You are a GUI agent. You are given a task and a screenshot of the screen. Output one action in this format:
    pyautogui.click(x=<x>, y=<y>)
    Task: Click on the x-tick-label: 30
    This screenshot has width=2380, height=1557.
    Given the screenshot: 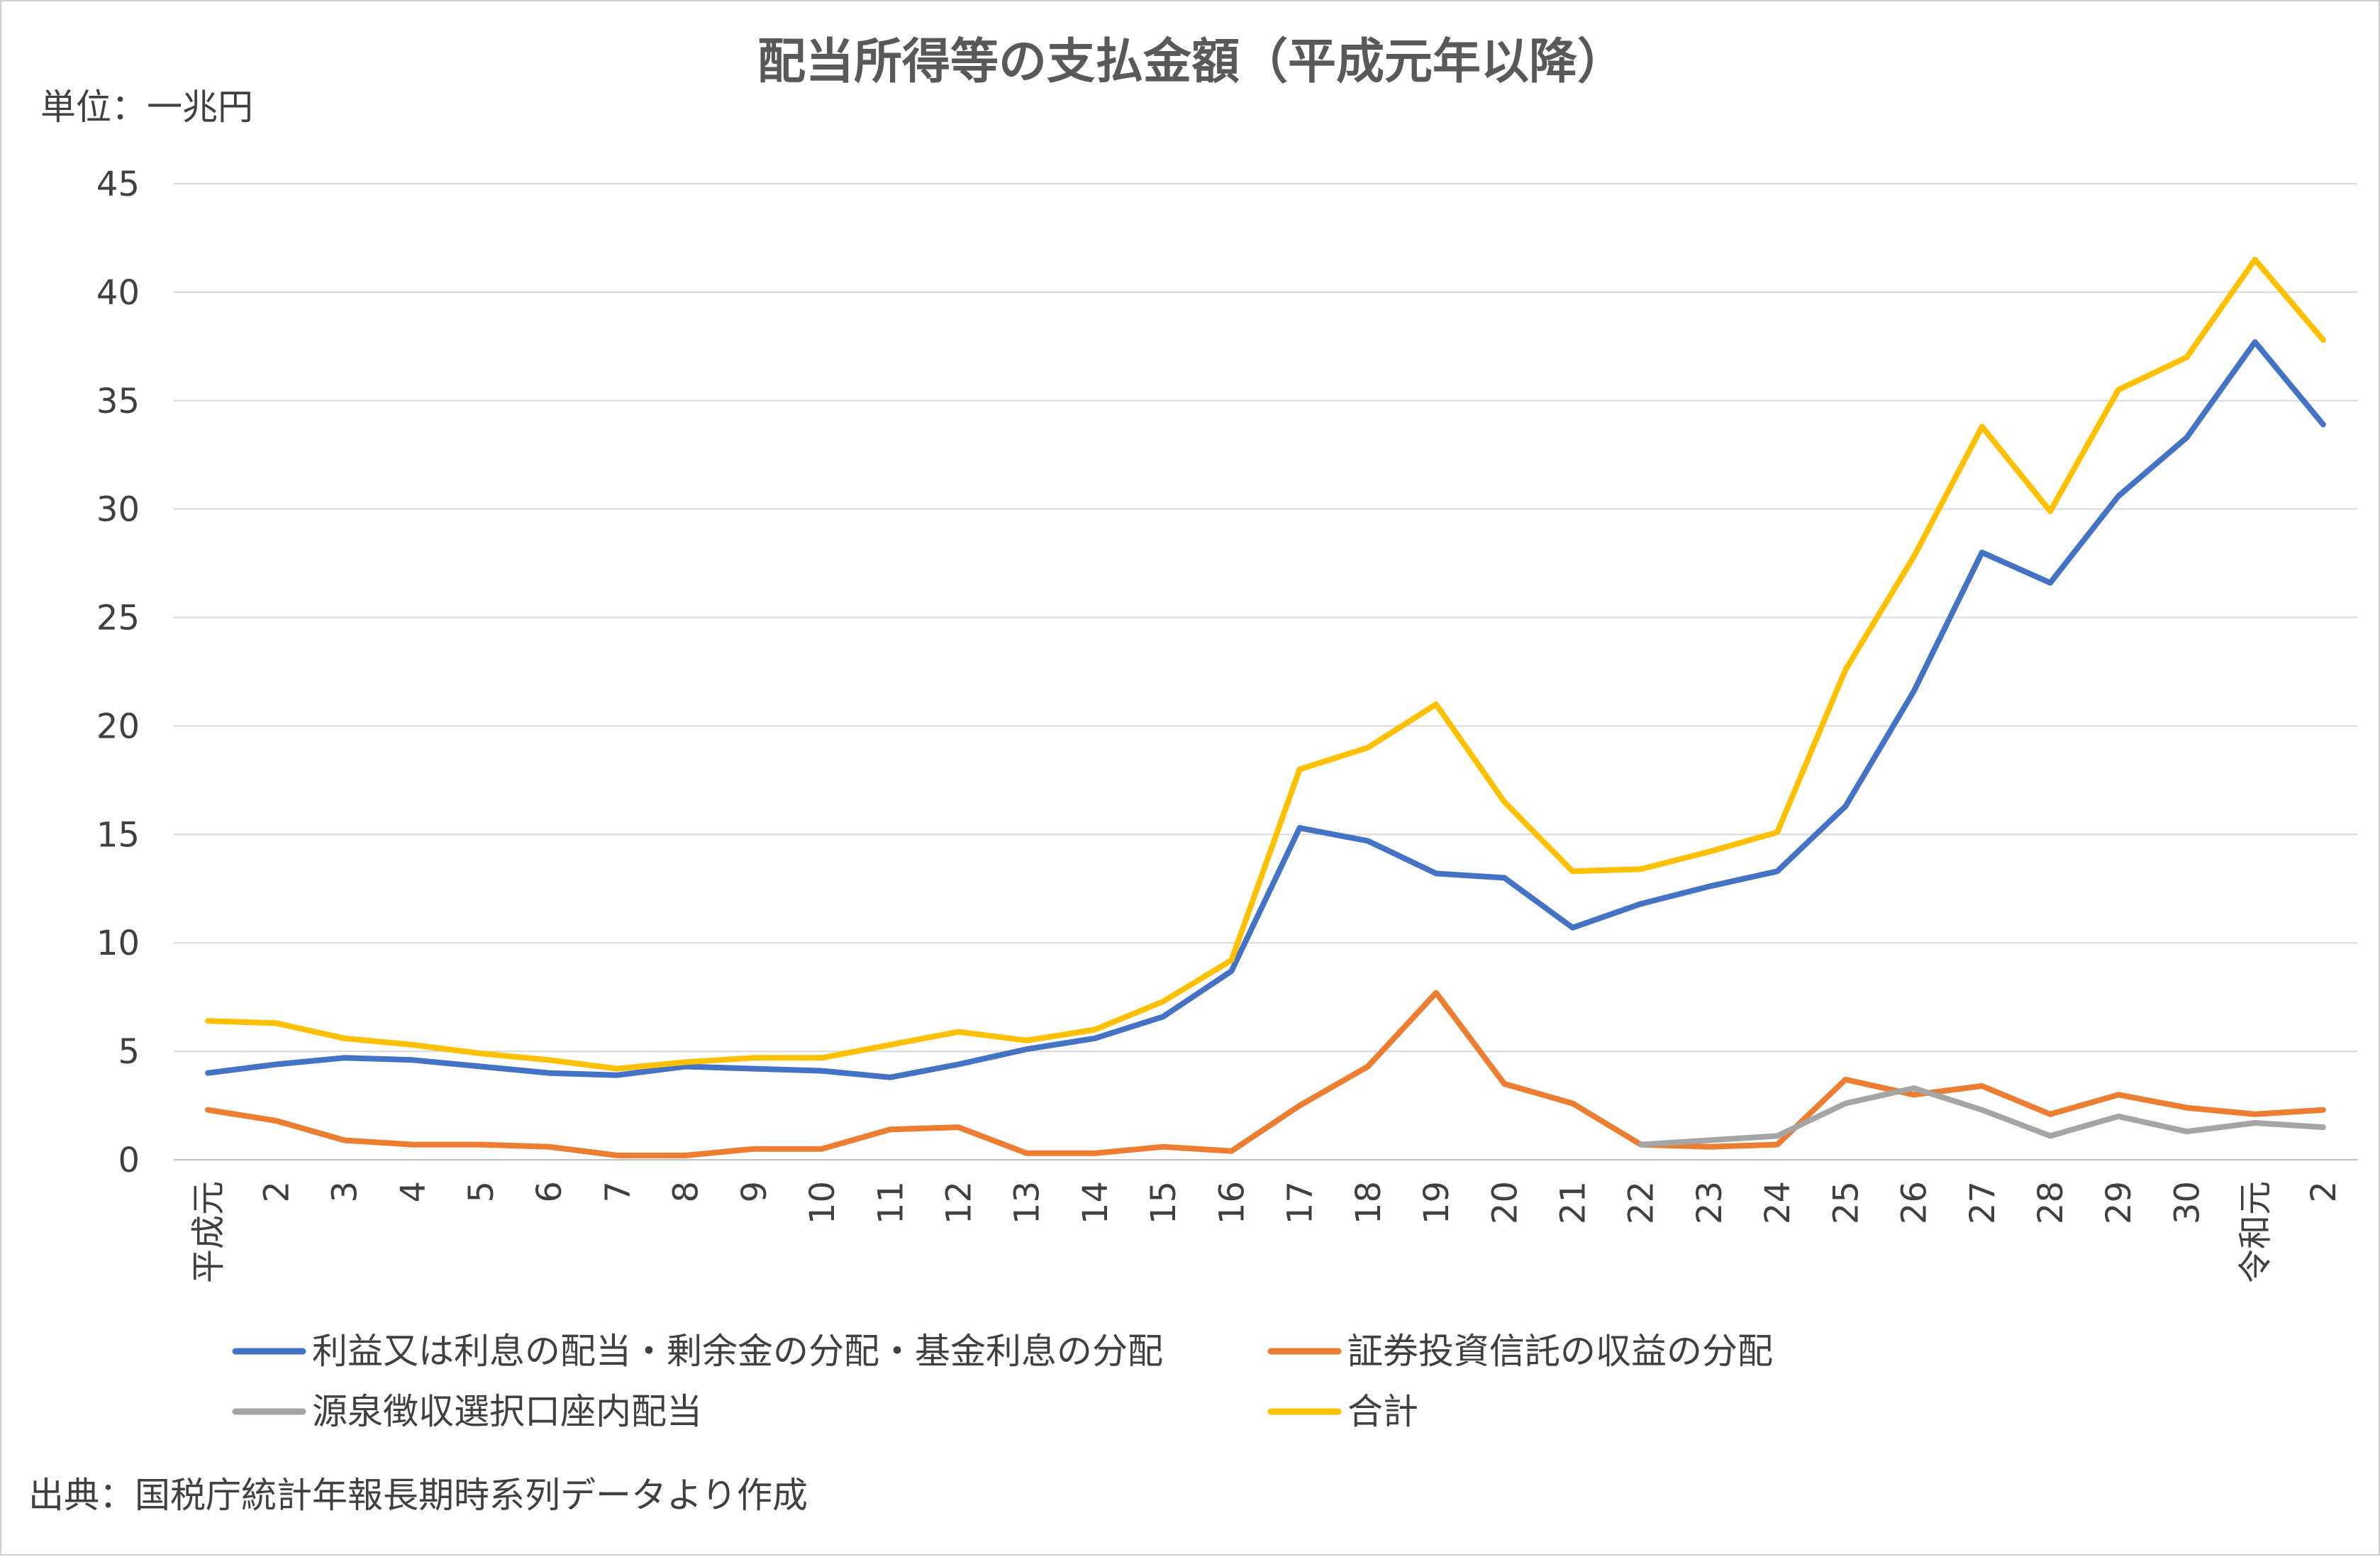 What is the action you would take?
    pyautogui.click(x=2187, y=1202)
    